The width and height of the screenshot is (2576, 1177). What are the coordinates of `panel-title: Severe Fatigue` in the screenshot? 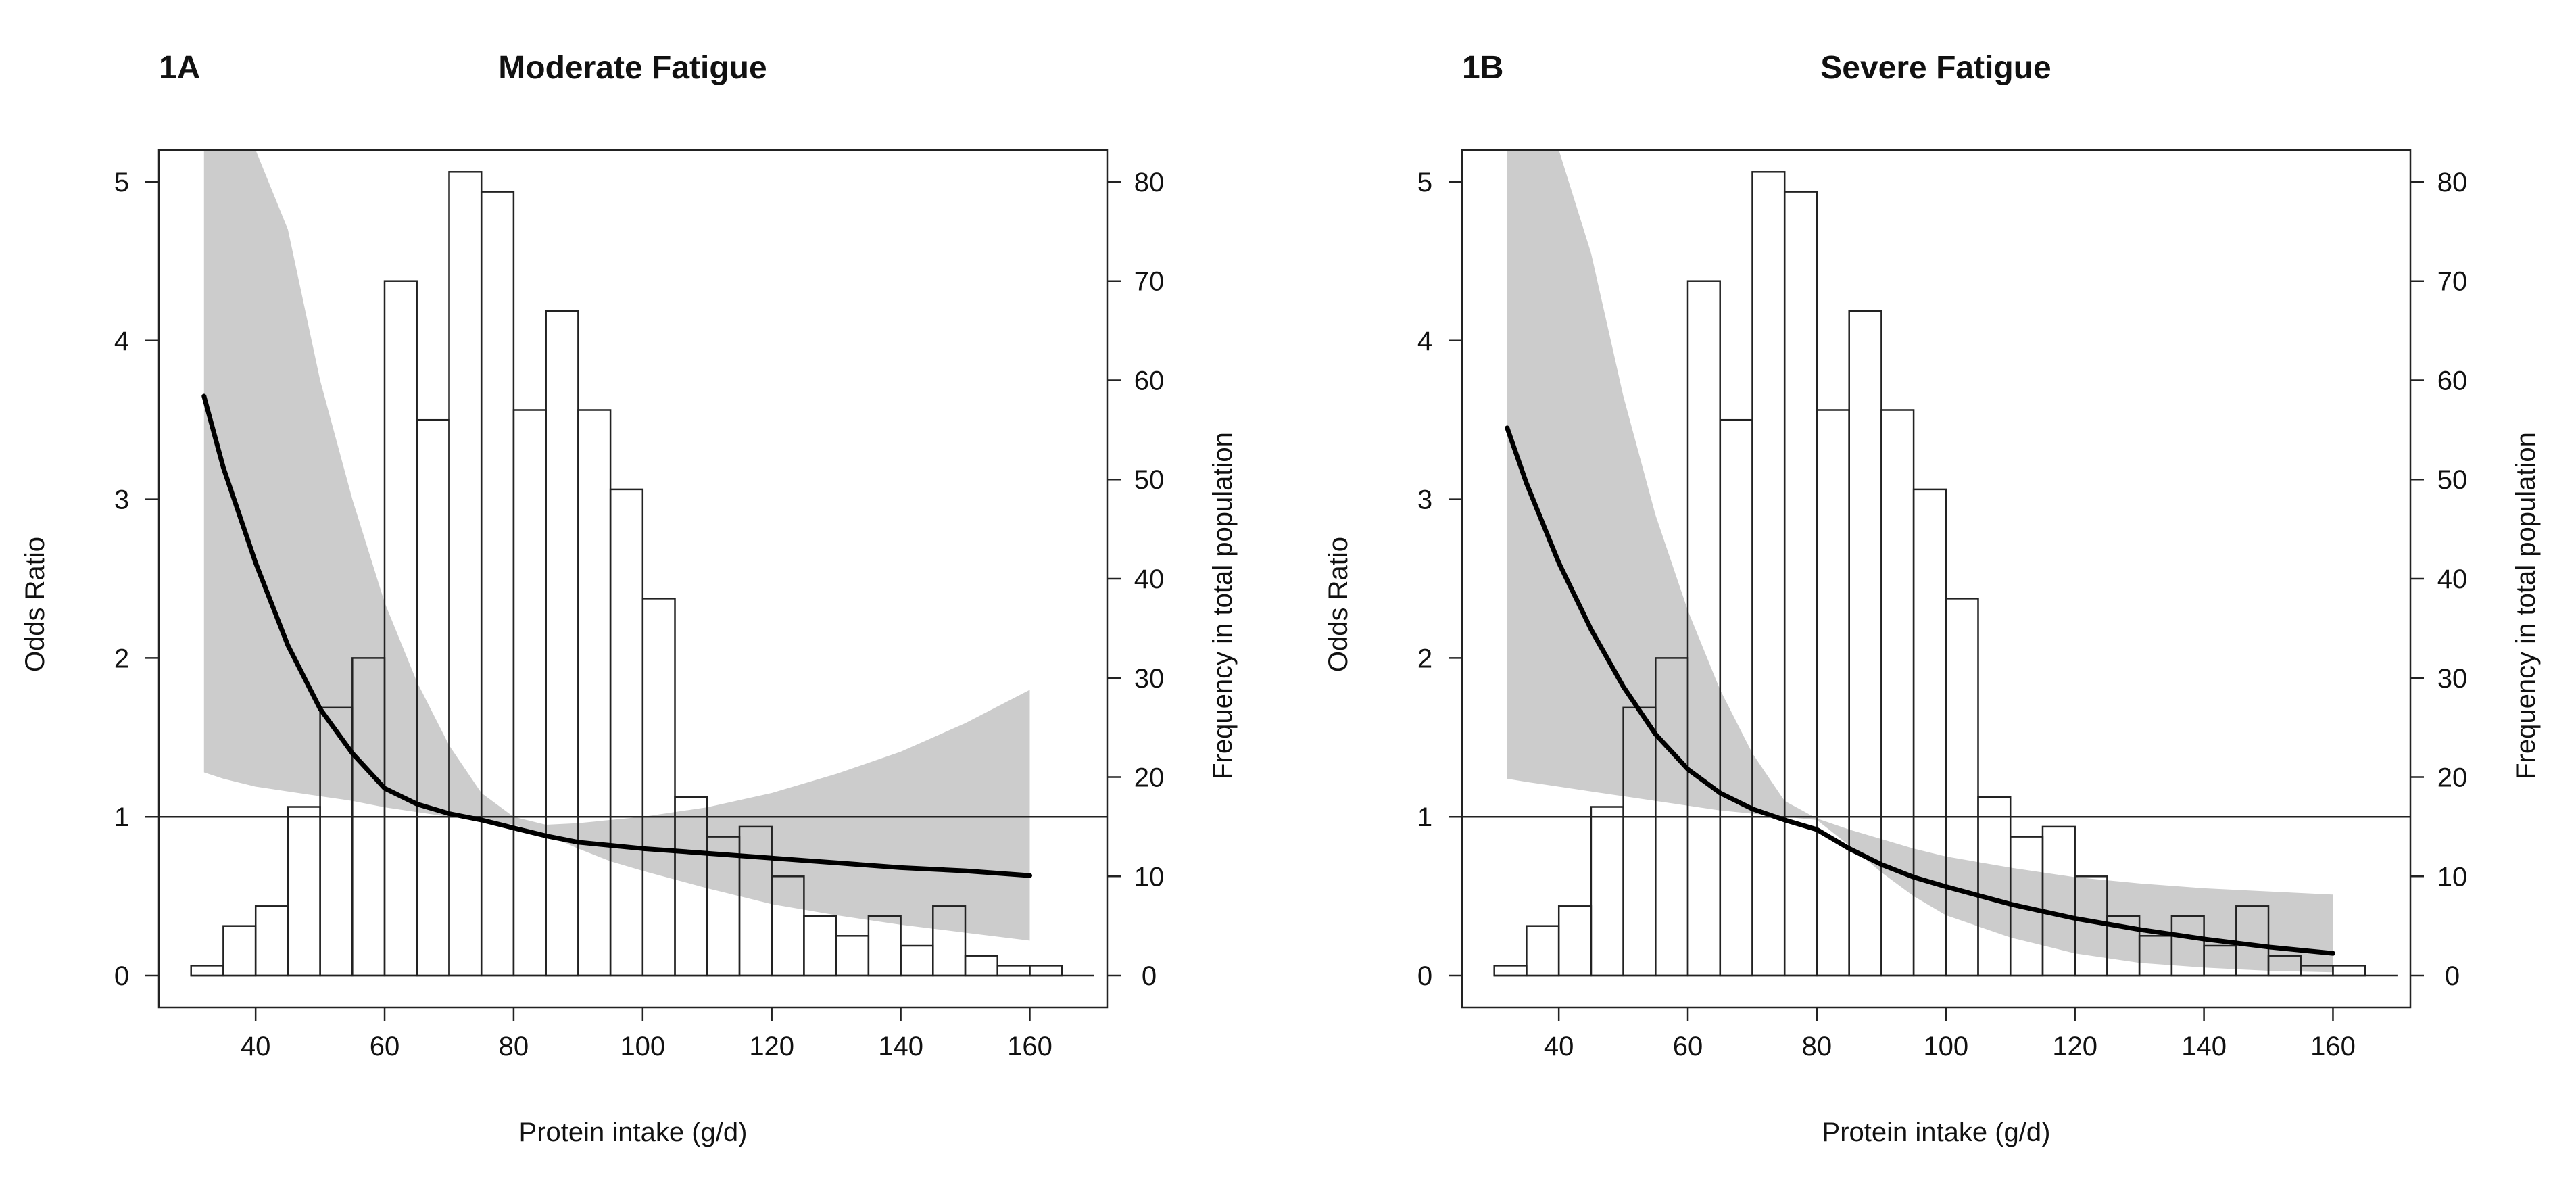 It's located at (1936, 68).